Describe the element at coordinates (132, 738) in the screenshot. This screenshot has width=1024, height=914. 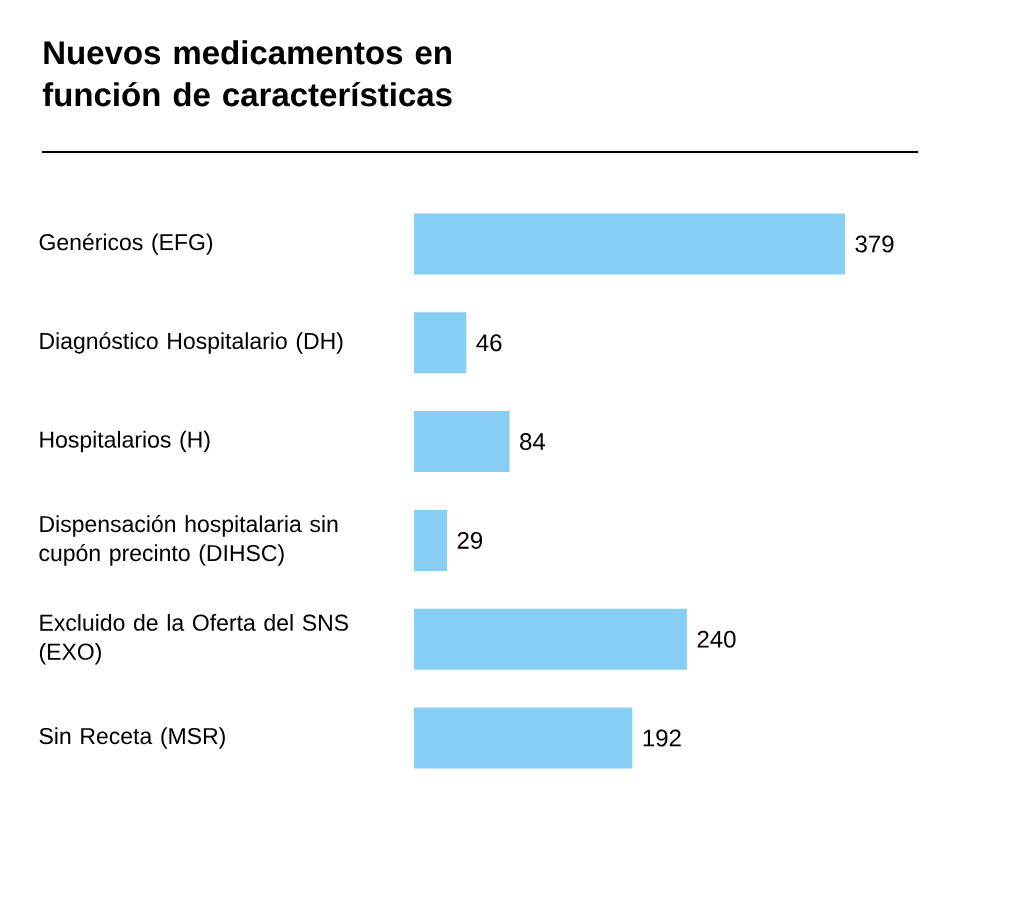
I see `y-tick-label: Sin Receta (MSR)` at that location.